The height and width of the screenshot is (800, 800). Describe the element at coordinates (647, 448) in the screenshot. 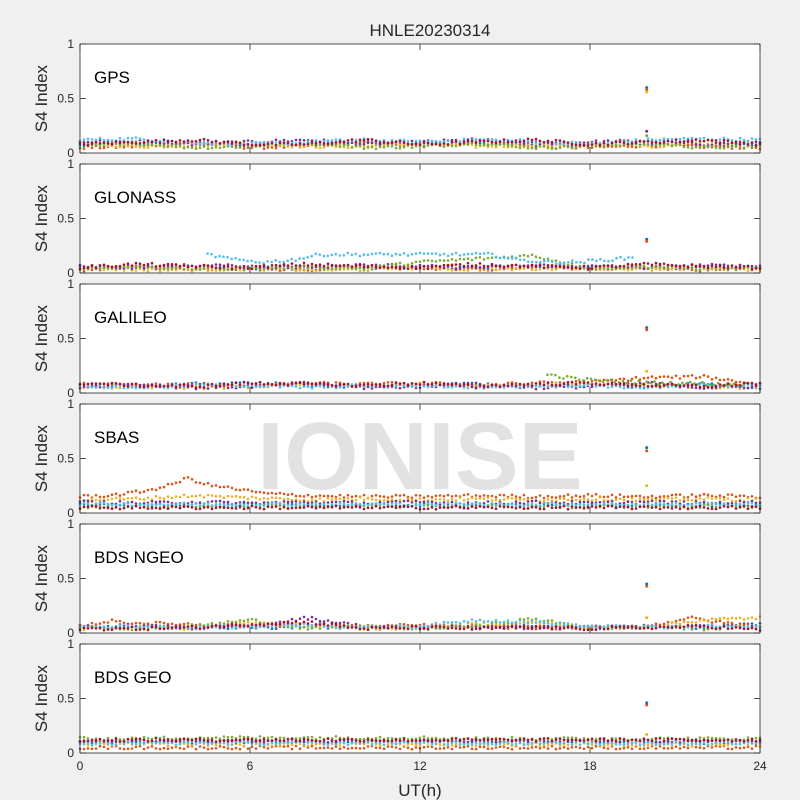

I see `spike-point` at that location.